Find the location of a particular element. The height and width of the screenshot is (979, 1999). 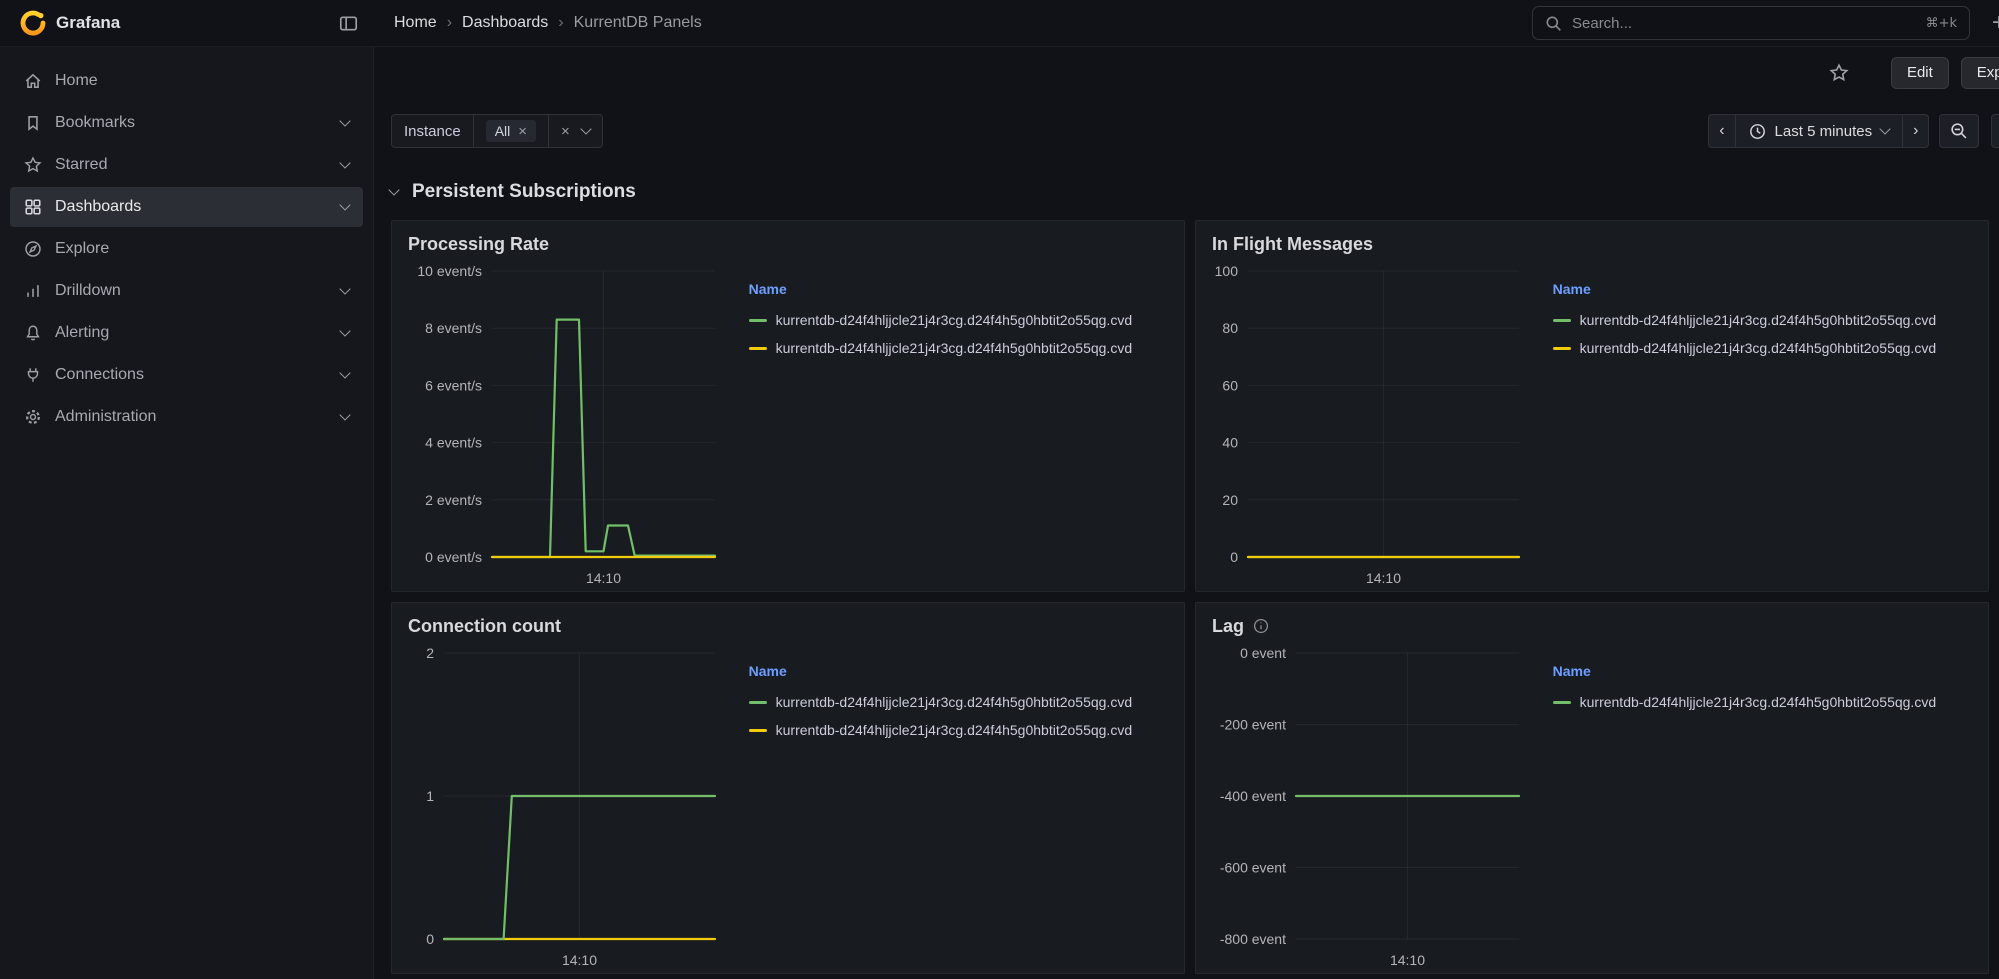

time-shift-back-button: ‹ is located at coordinates (1722, 131).